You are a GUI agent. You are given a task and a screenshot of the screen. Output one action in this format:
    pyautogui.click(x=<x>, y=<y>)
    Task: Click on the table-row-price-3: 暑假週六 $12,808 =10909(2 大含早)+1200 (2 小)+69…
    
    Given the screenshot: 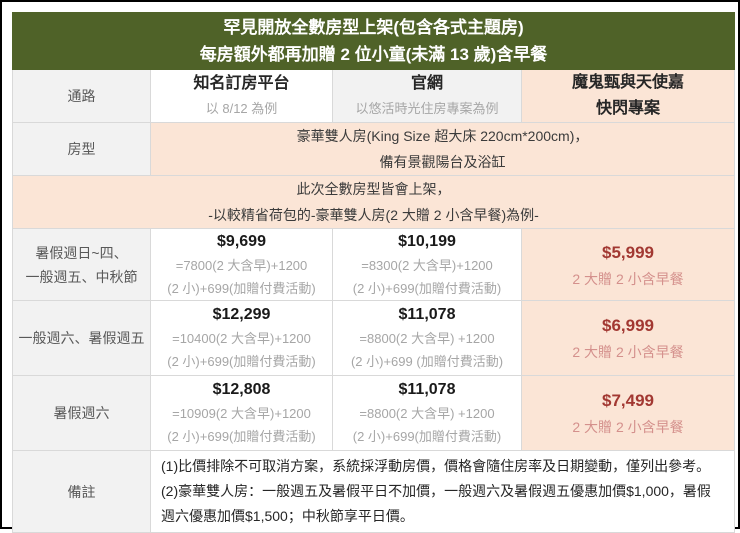 What is the action you would take?
    pyautogui.click(x=374, y=413)
    